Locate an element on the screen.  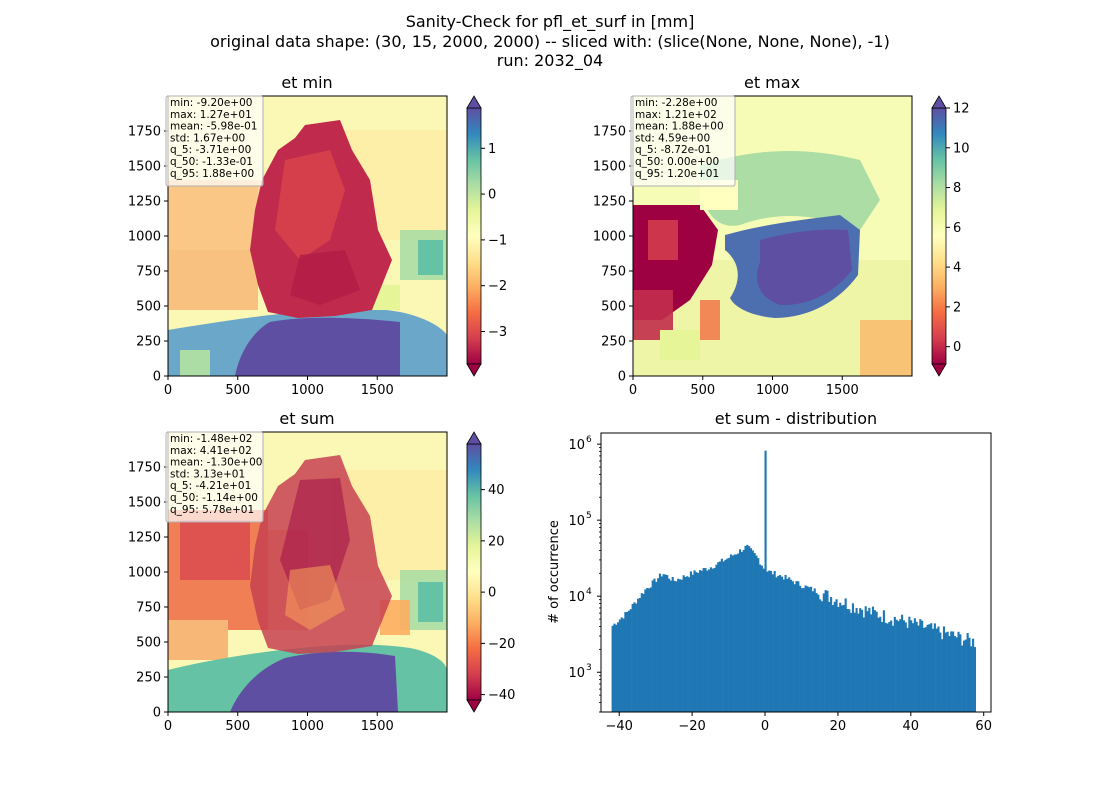
y-tick-label: 750 is located at coordinates (613, 272).